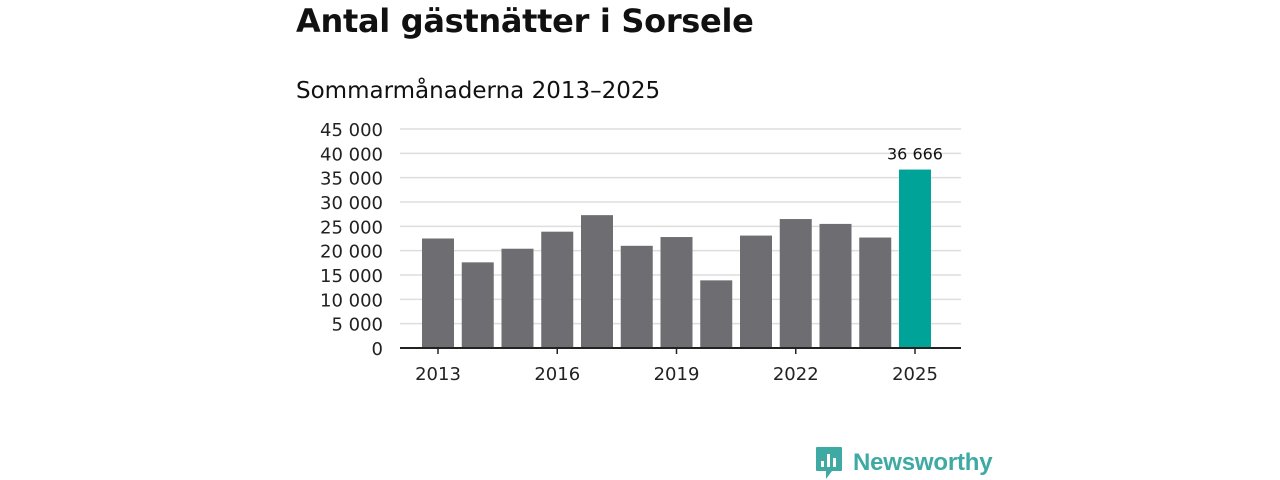 The height and width of the screenshot is (480, 1280). I want to click on bar-2025, so click(915, 258).